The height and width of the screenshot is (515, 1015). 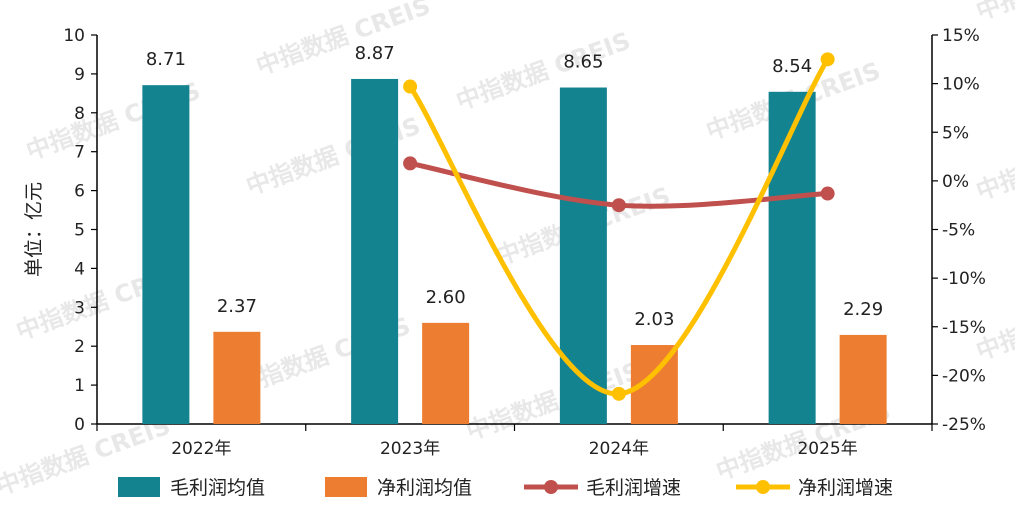 What do you see at coordinates (863, 309) in the screenshot?
I see `bar-data-label: 2.29` at bounding box center [863, 309].